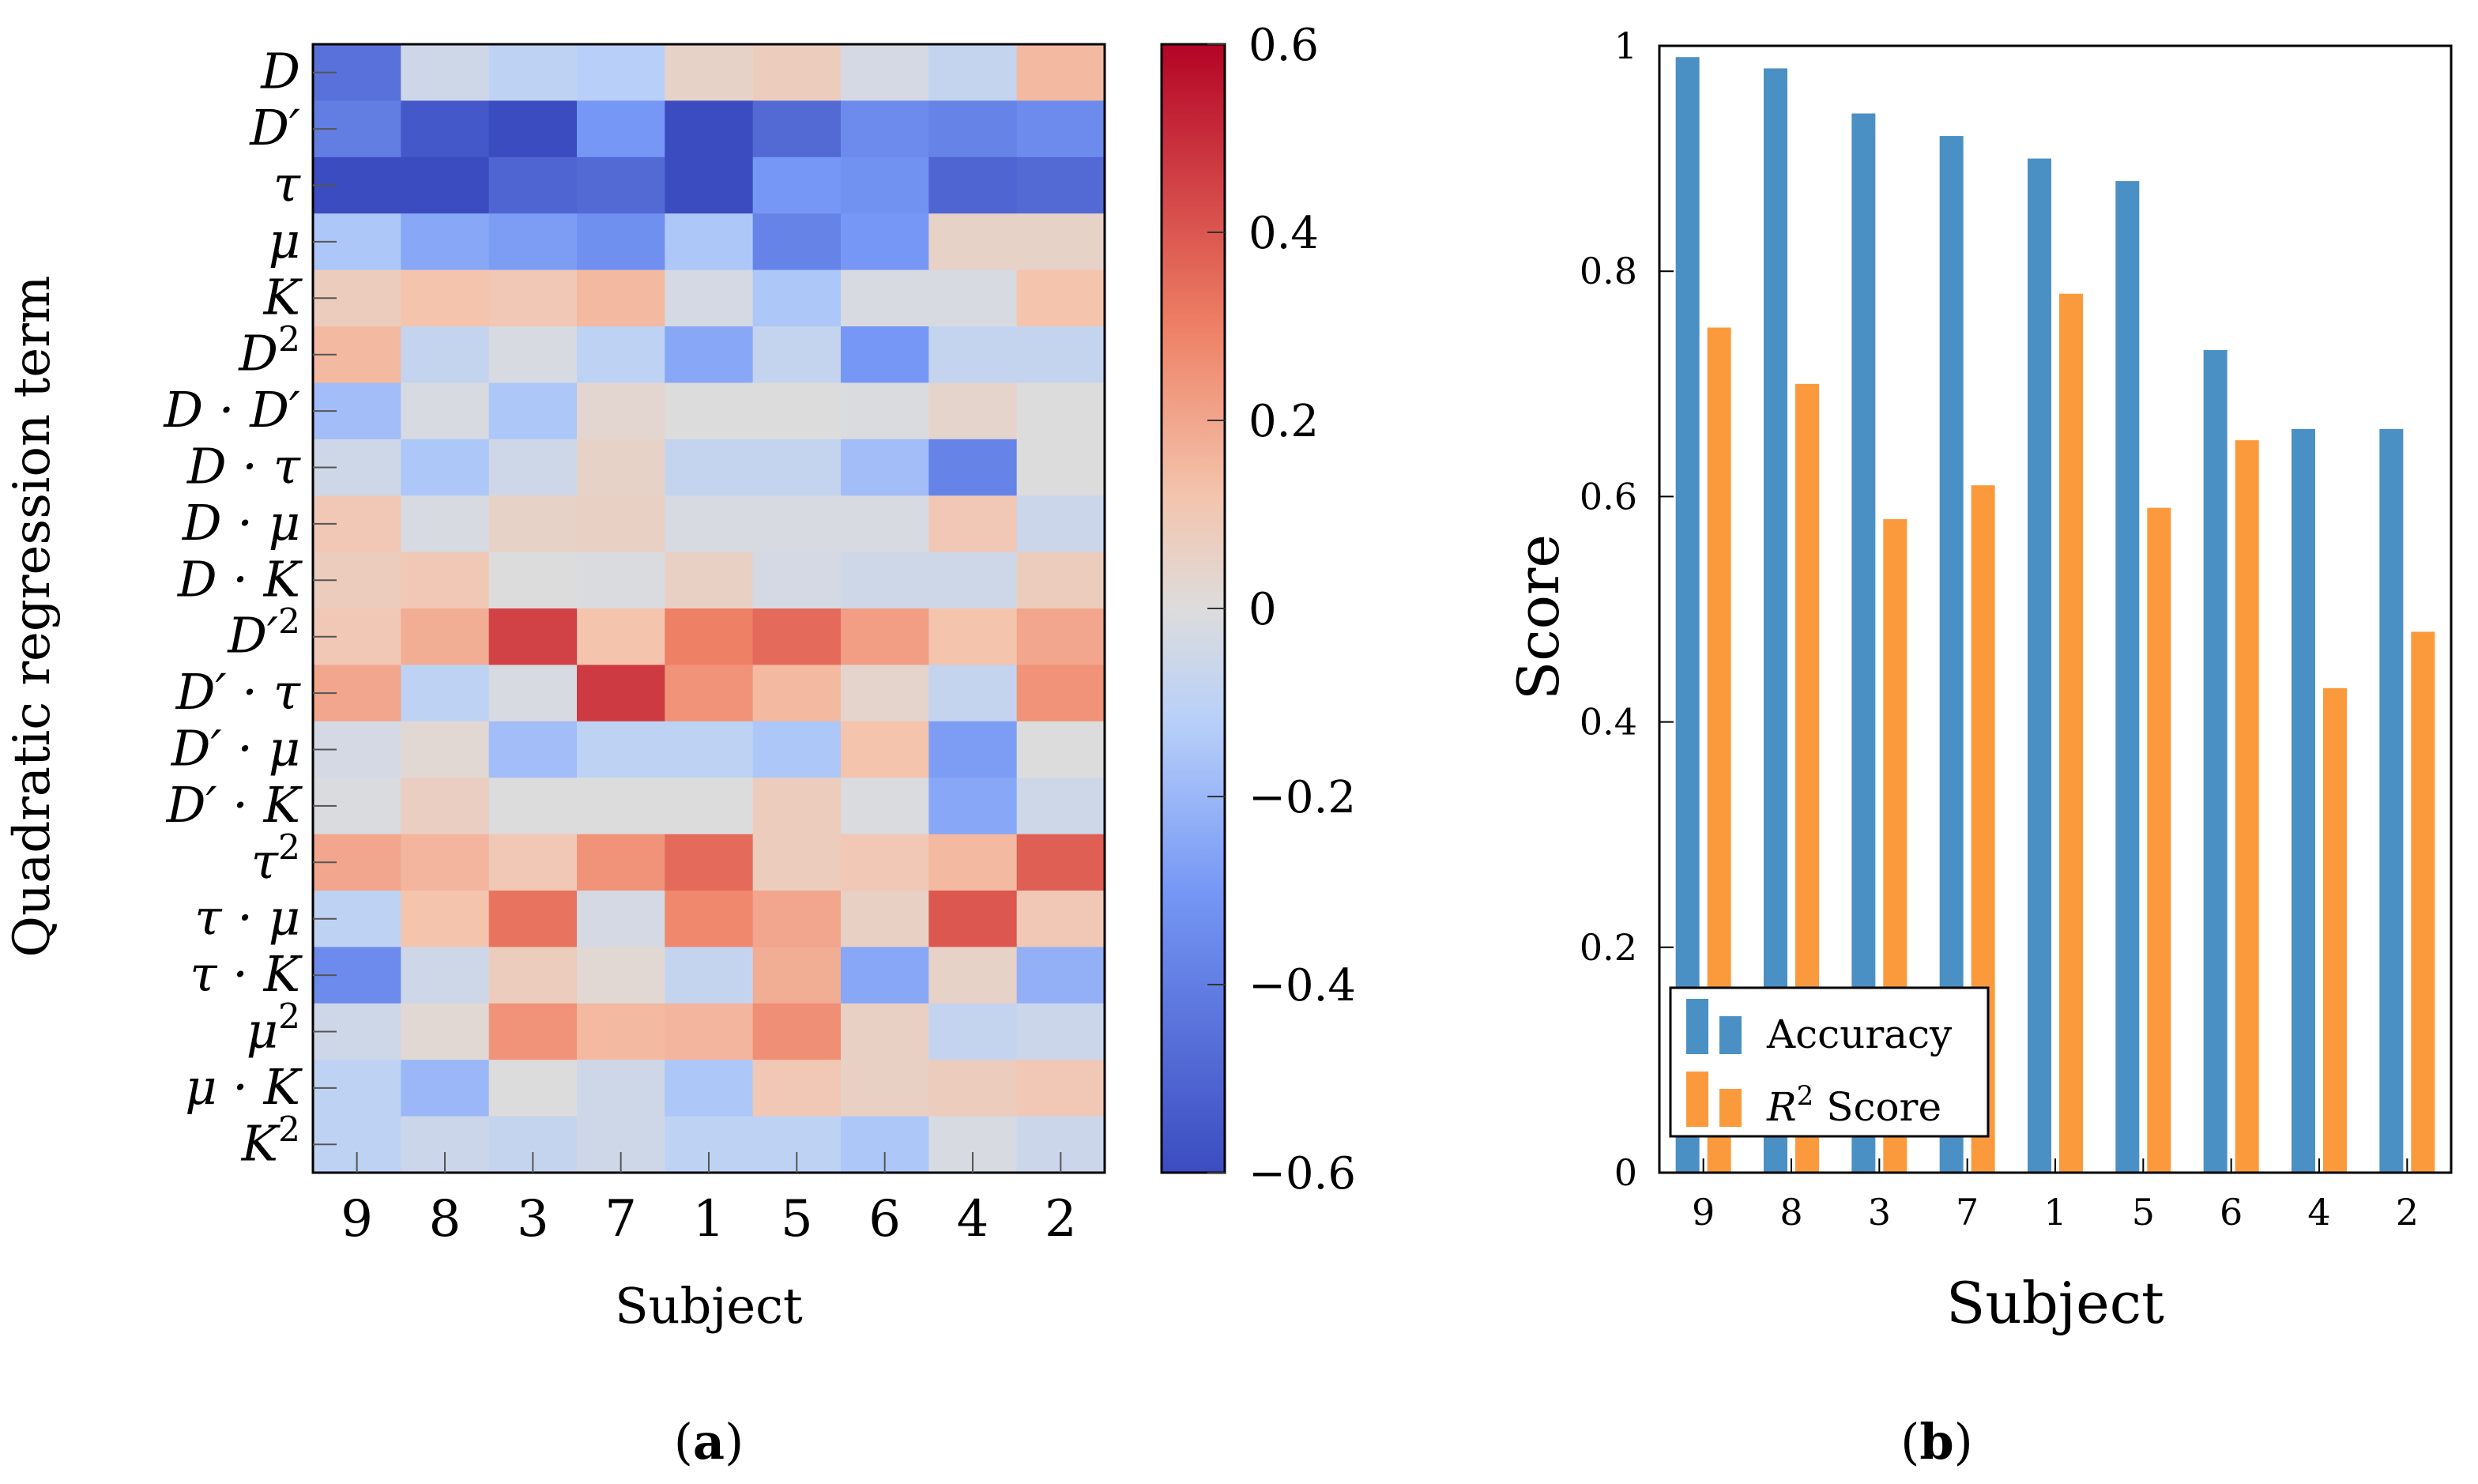 Image resolution: width=2478 pixels, height=1484 pixels. What do you see at coordinates (1302, 797) in the screenshot?
I see `colorbar-tick-label: −0.2` at bounding box center [1302, 797].